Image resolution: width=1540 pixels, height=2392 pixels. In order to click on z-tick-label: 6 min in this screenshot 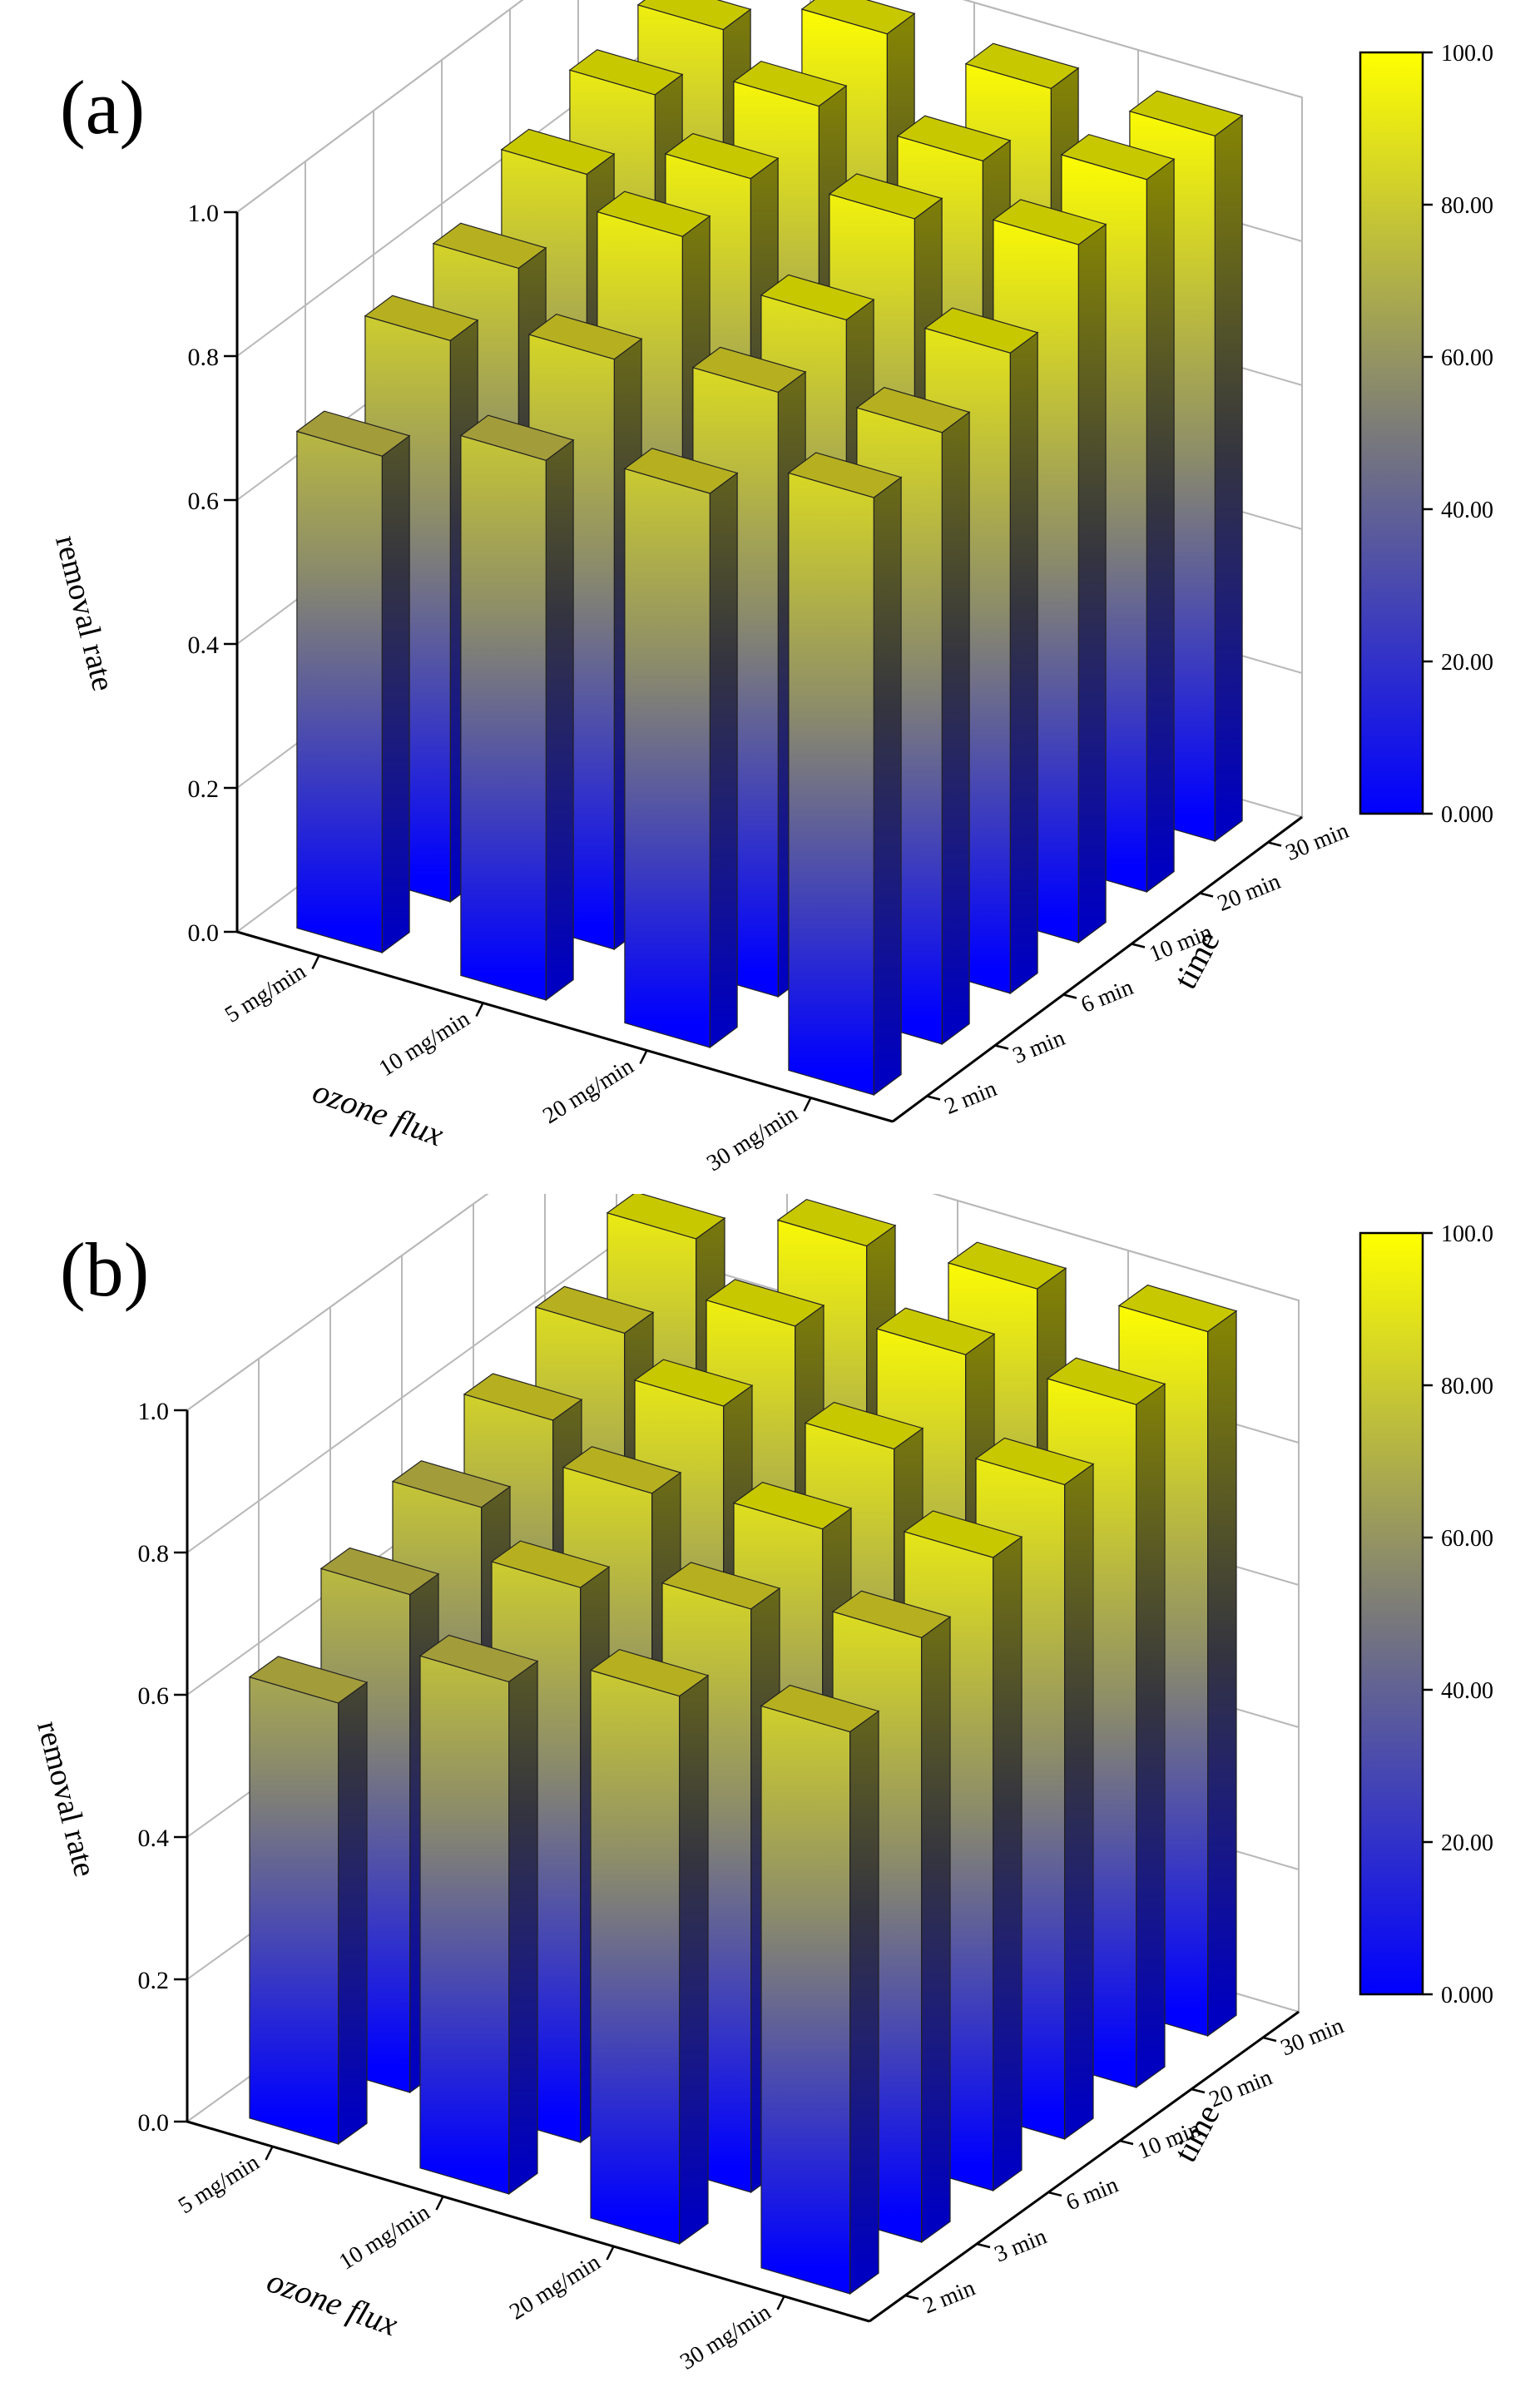, I will do `click(1106, 996)`.